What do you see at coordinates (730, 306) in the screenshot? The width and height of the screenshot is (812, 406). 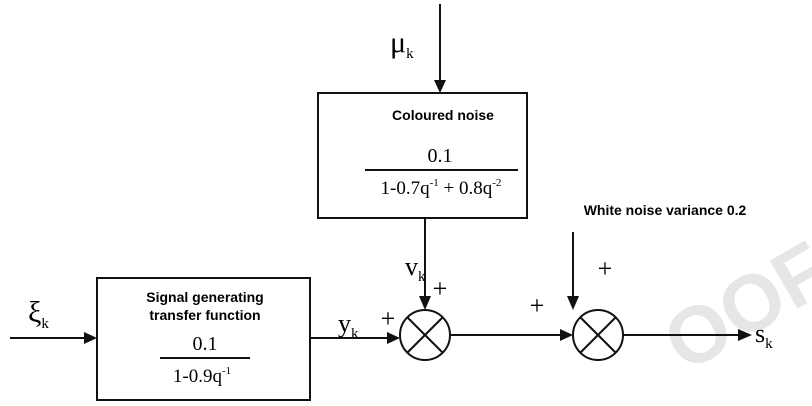 I see `watermark: OOF` at bounding box center [730, 306].